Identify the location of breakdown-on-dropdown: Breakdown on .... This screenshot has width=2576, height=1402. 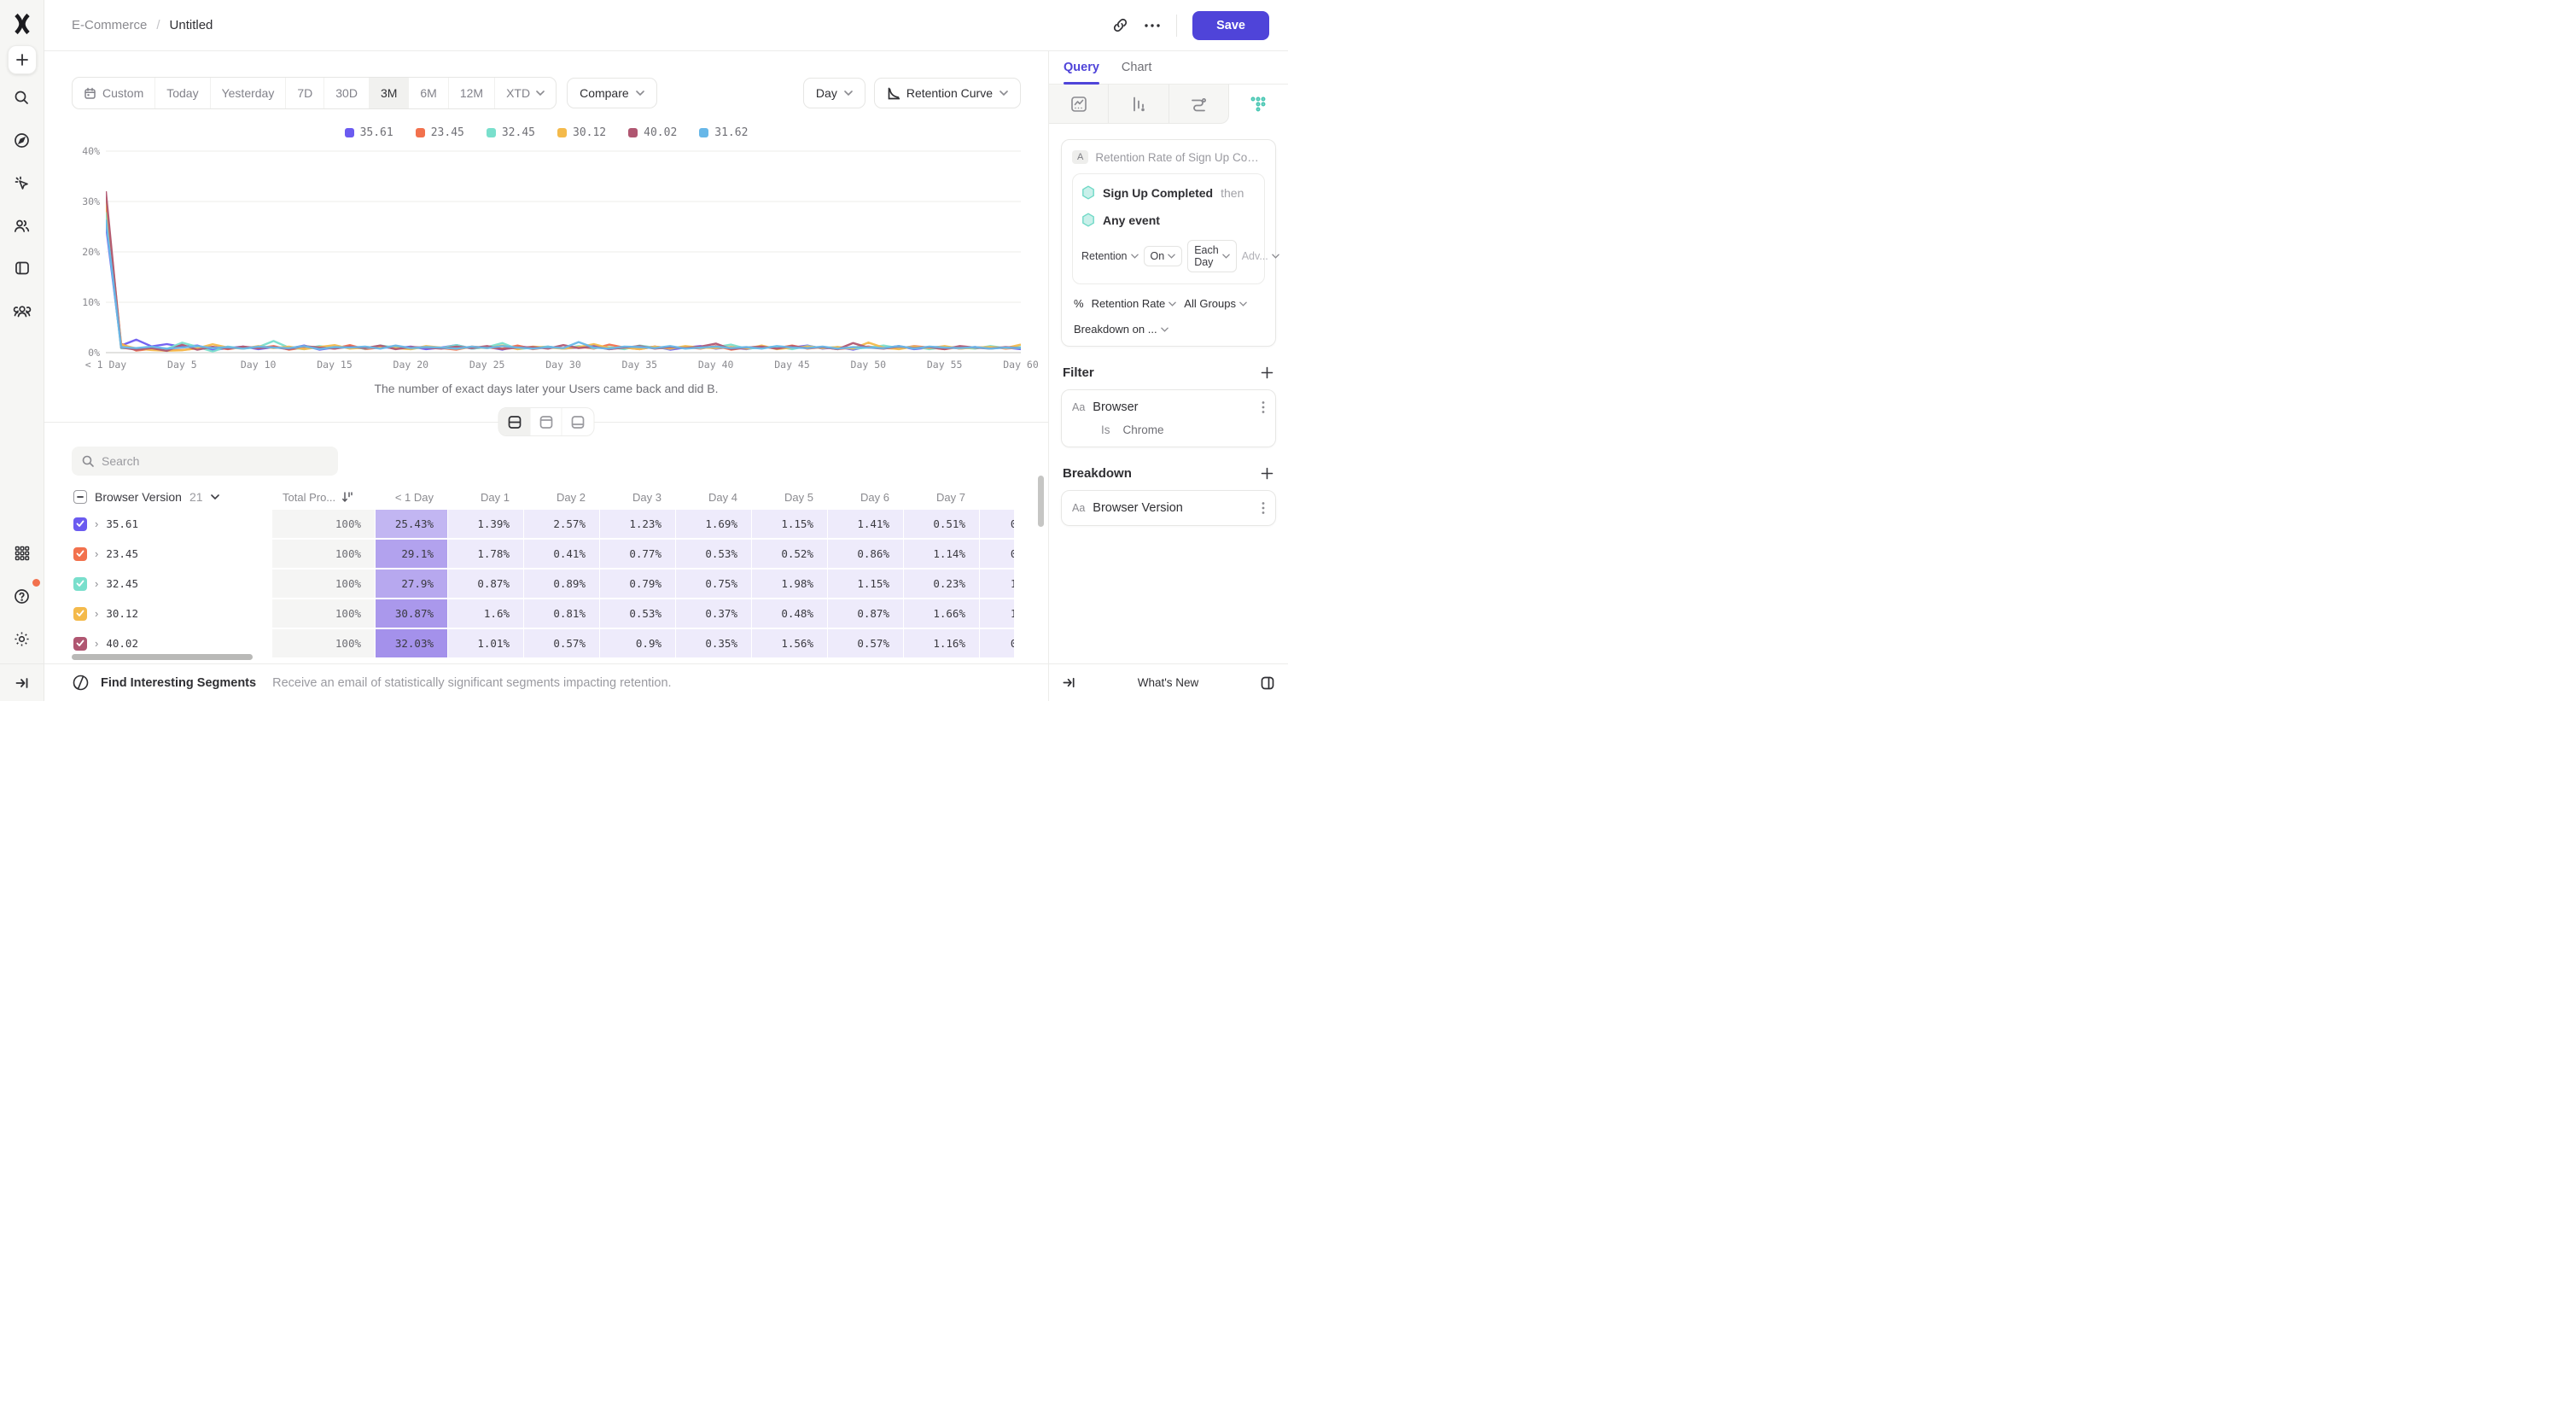
(1121, 330).